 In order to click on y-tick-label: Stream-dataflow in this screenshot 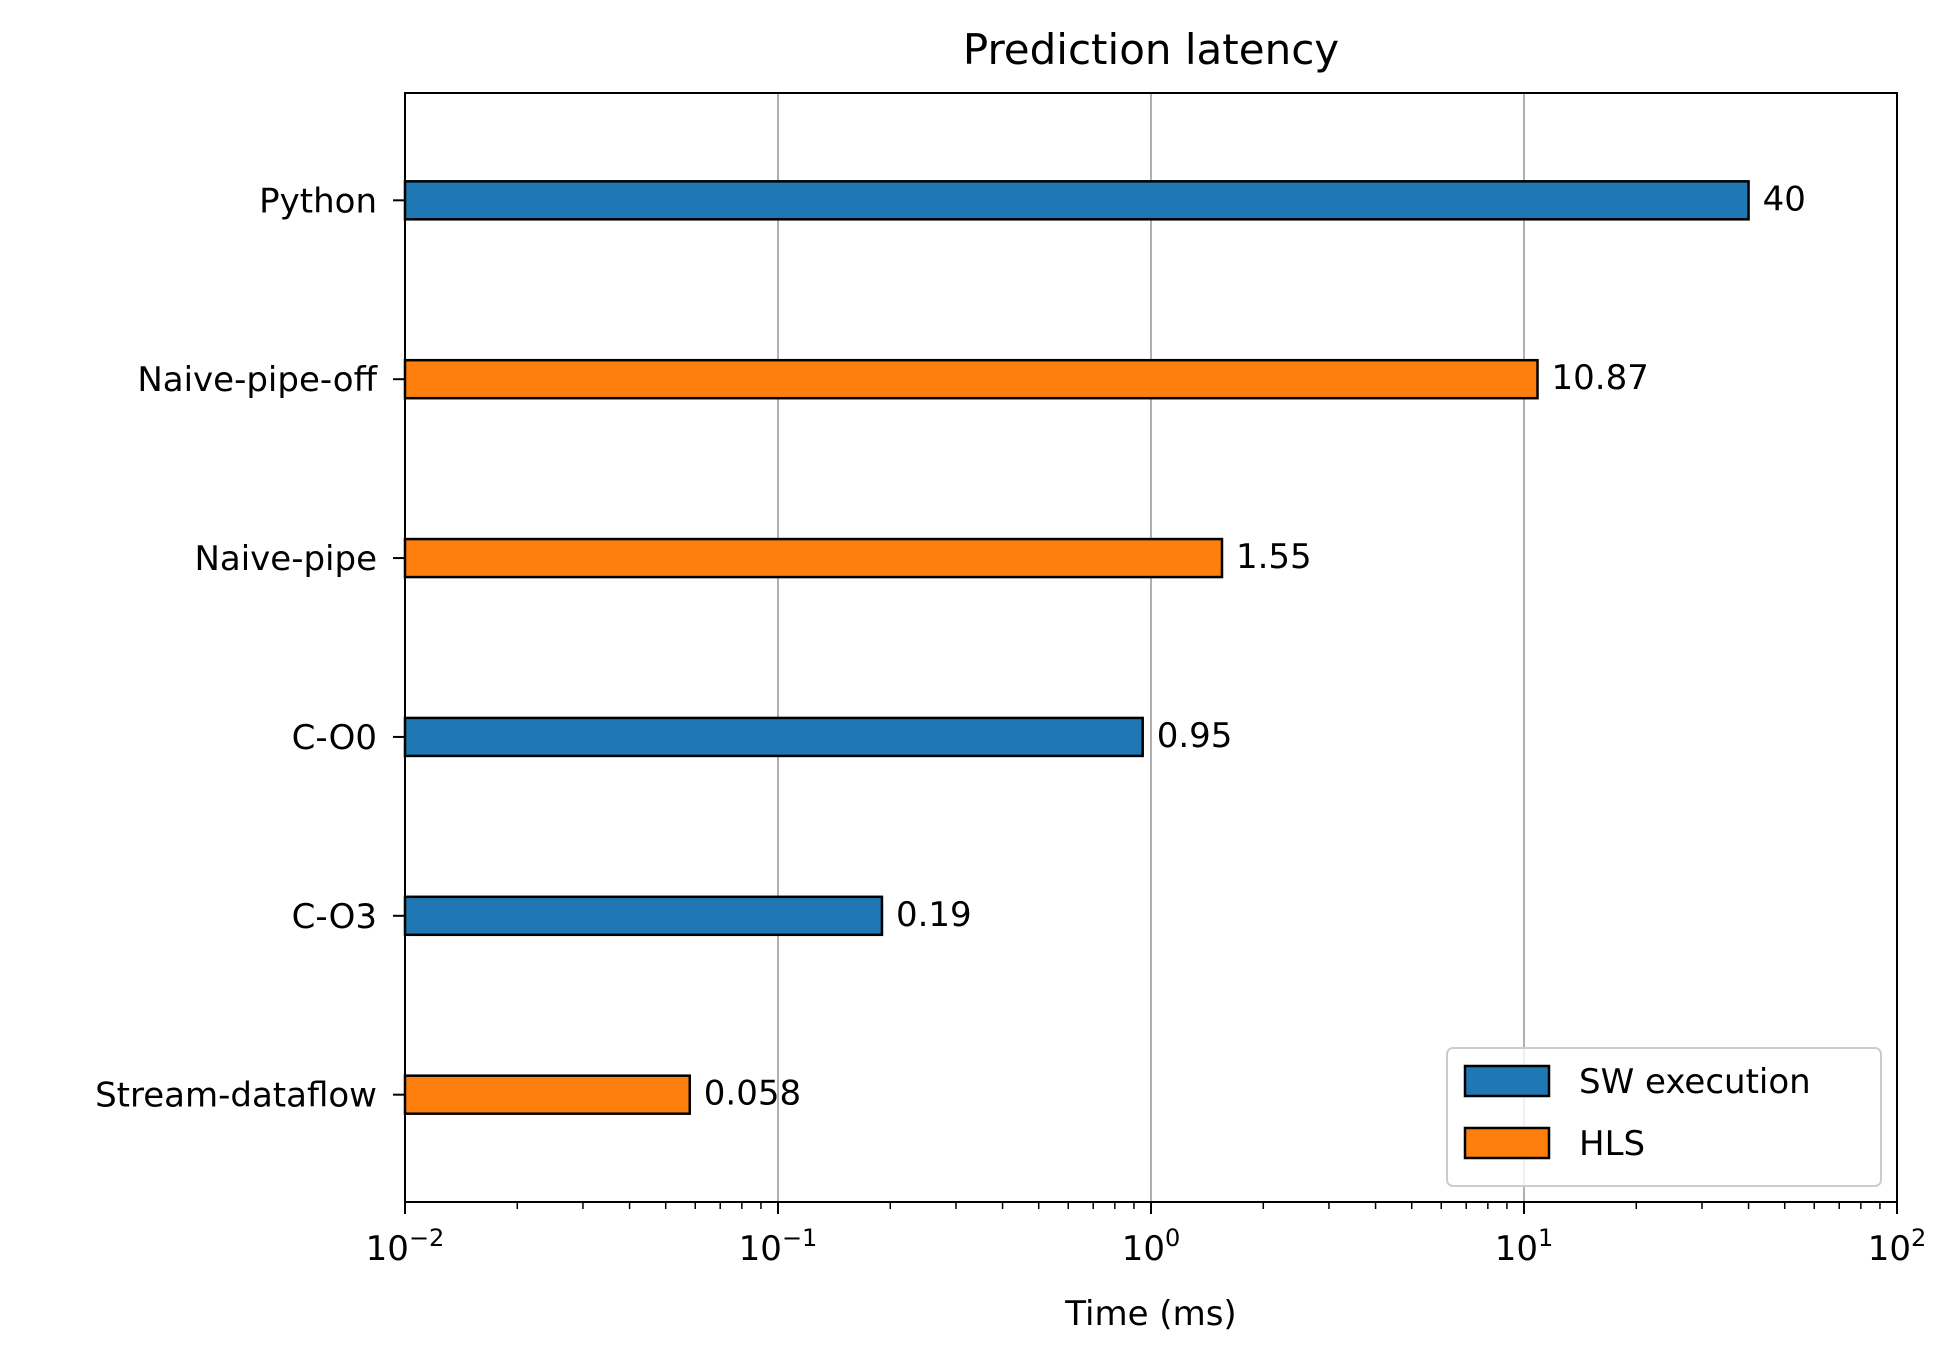, I will do `click(236, 1096)`.